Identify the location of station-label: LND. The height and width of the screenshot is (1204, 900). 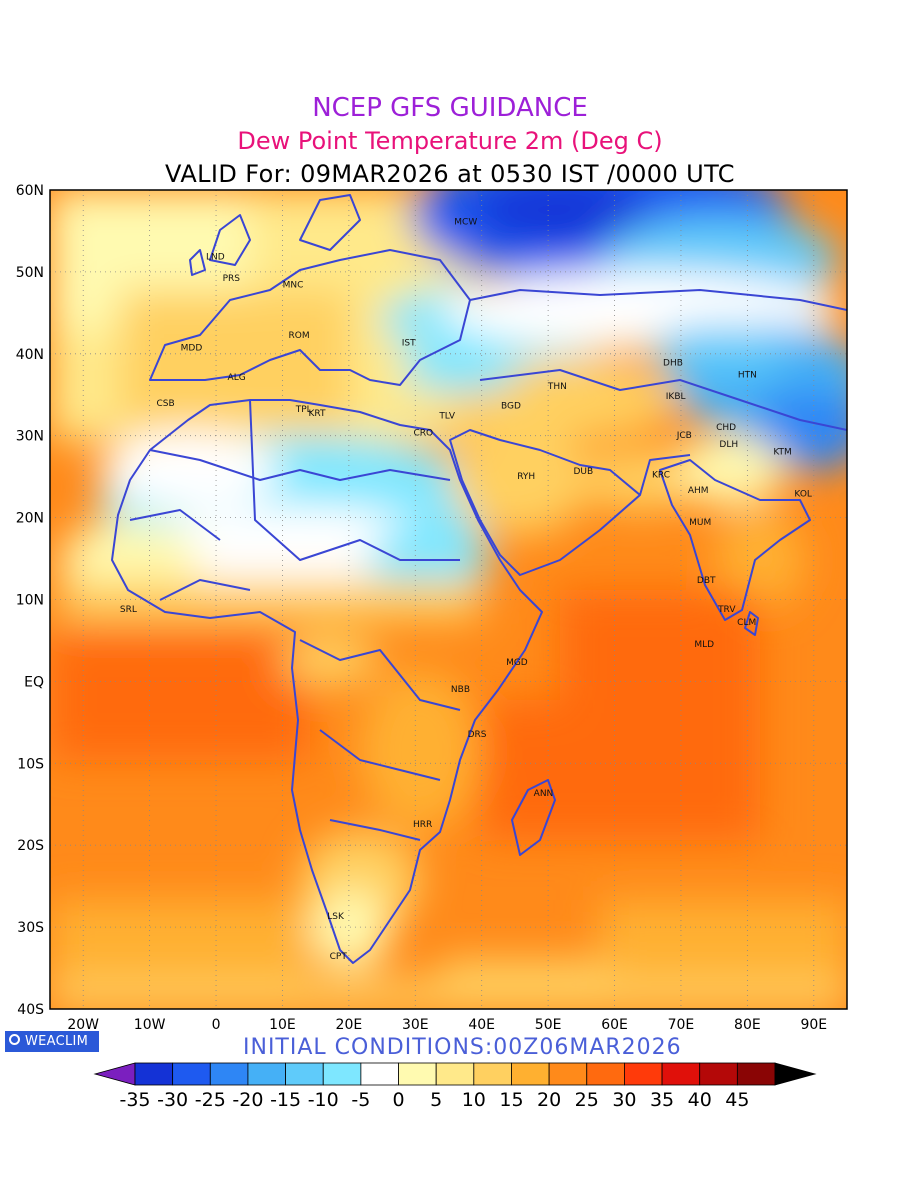
(215, 258).